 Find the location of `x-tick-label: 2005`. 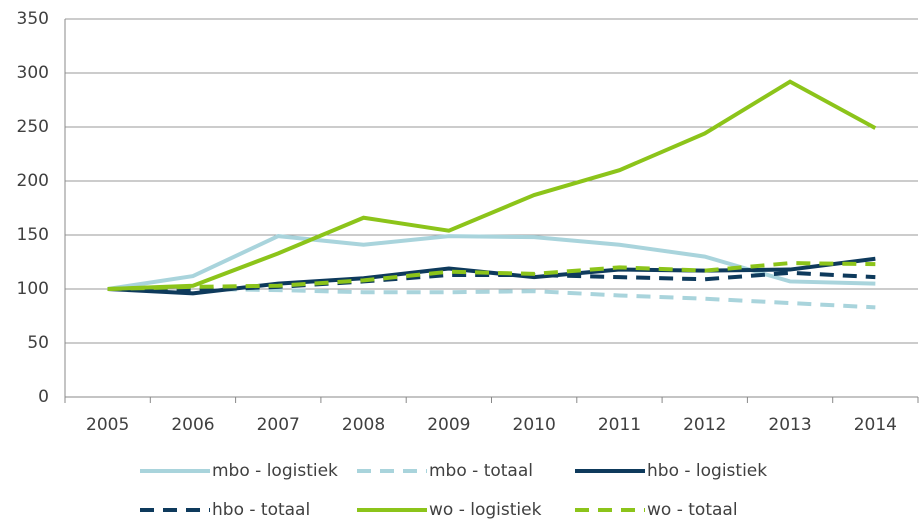

x-tick-label: 2005 is located at coordinates (107, 425).